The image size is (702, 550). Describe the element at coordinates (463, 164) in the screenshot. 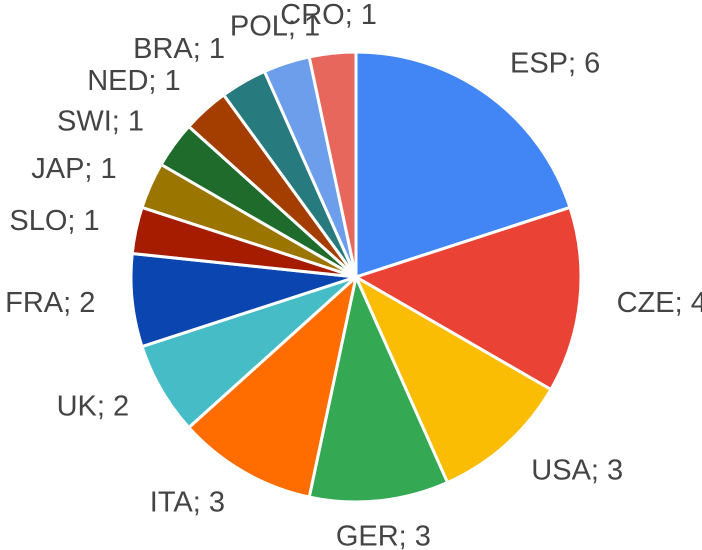

I see `pie-slice-esp` at that location.